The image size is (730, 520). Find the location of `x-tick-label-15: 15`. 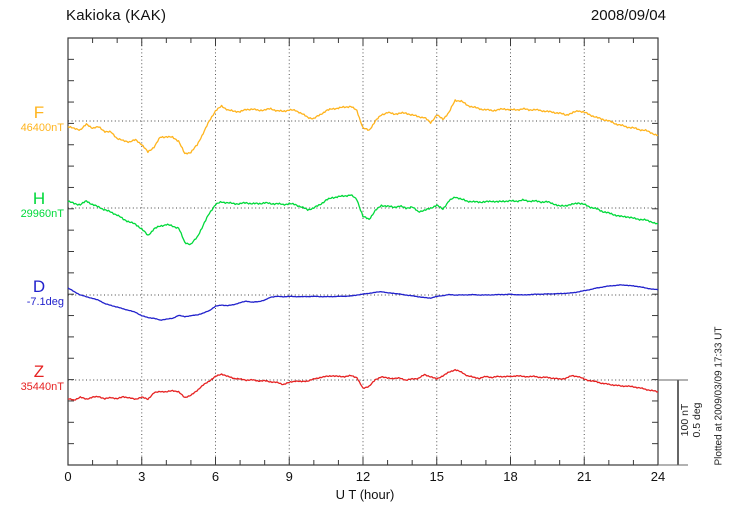

x-tick-label-15: 15 is located at coordinates (436, 476).